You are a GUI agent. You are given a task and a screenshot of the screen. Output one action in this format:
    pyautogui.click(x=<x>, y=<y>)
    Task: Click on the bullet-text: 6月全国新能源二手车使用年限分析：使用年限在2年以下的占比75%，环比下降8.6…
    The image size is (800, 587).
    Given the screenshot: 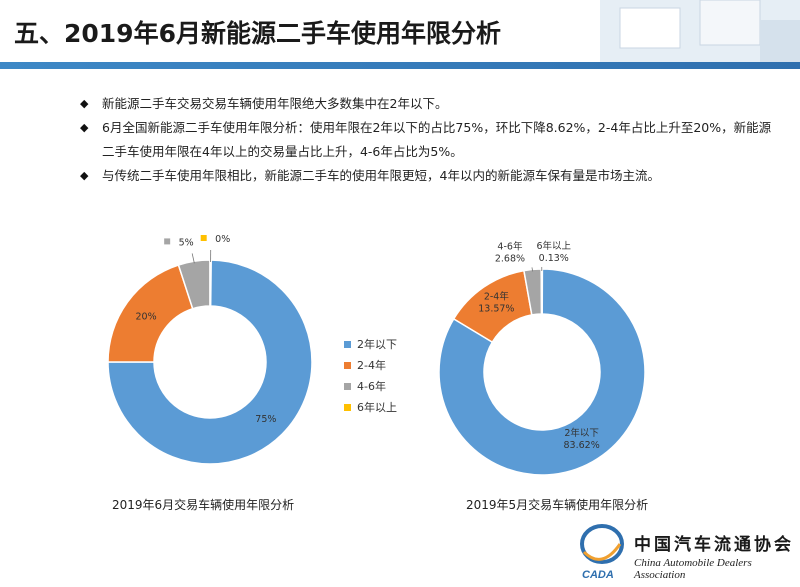 What is the action you would take?
    pyautogui.click(x=437, y=139)
    